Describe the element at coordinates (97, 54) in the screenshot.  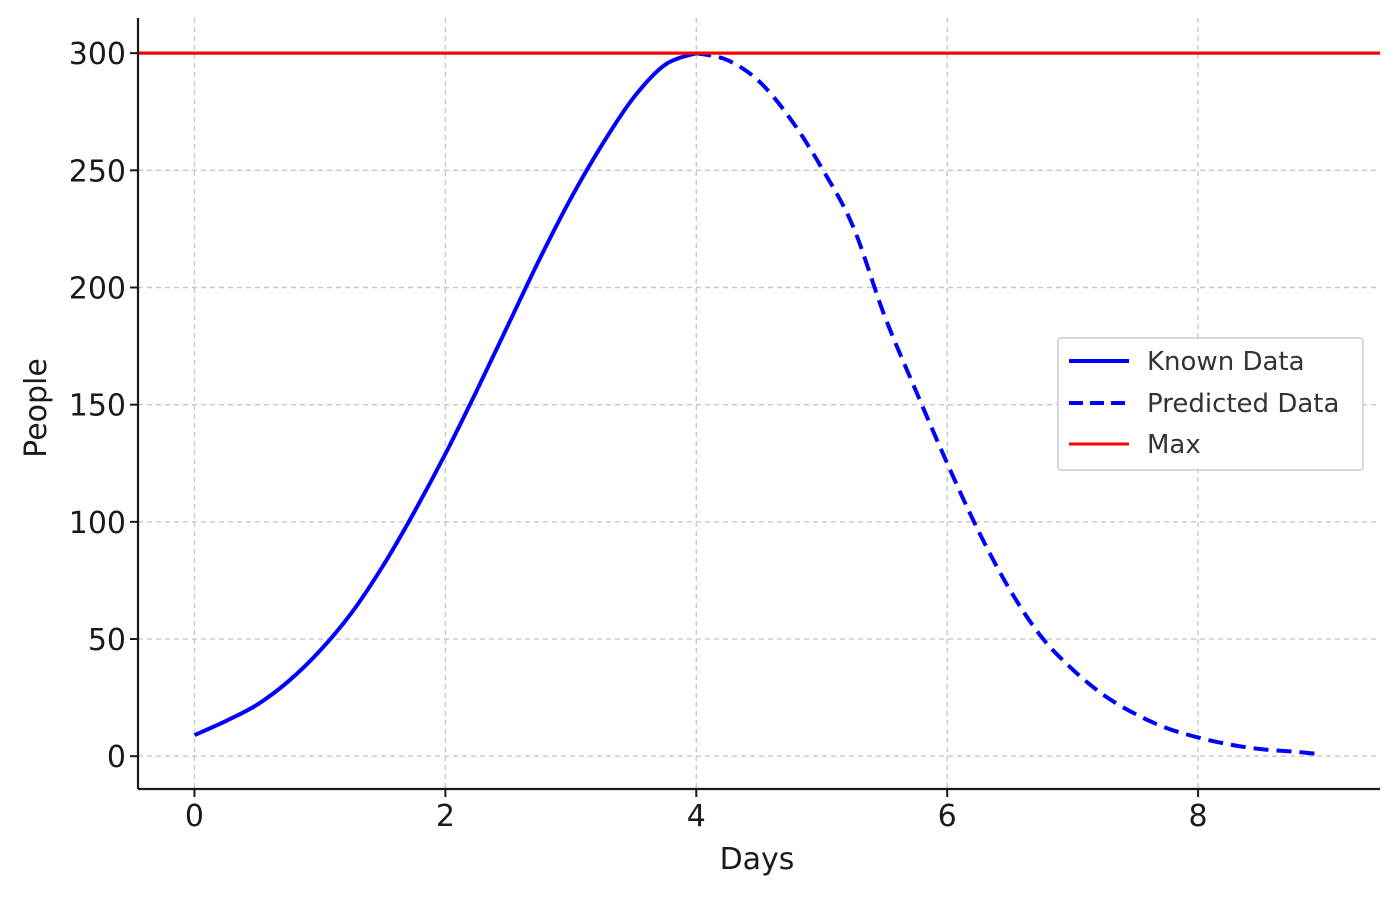
I see `y-tick-label: 300` at that location.